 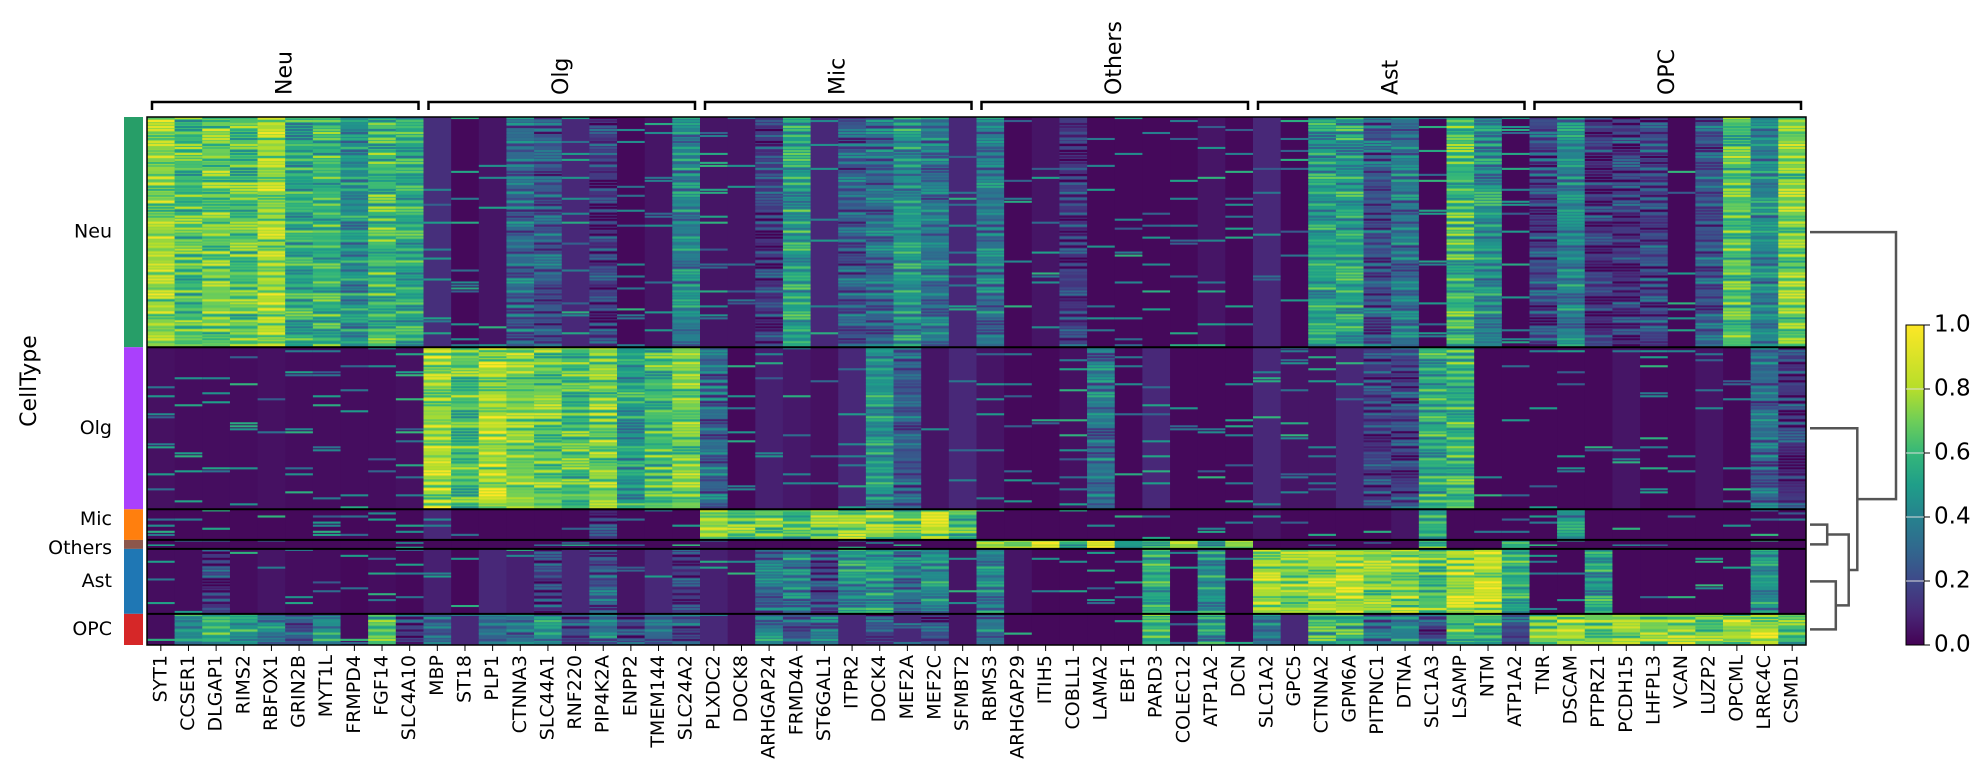 What do you see at coordinates (852, 682) in the screenshot?
I see `gene-label: ITPR2` at bounding box center [852, 682].